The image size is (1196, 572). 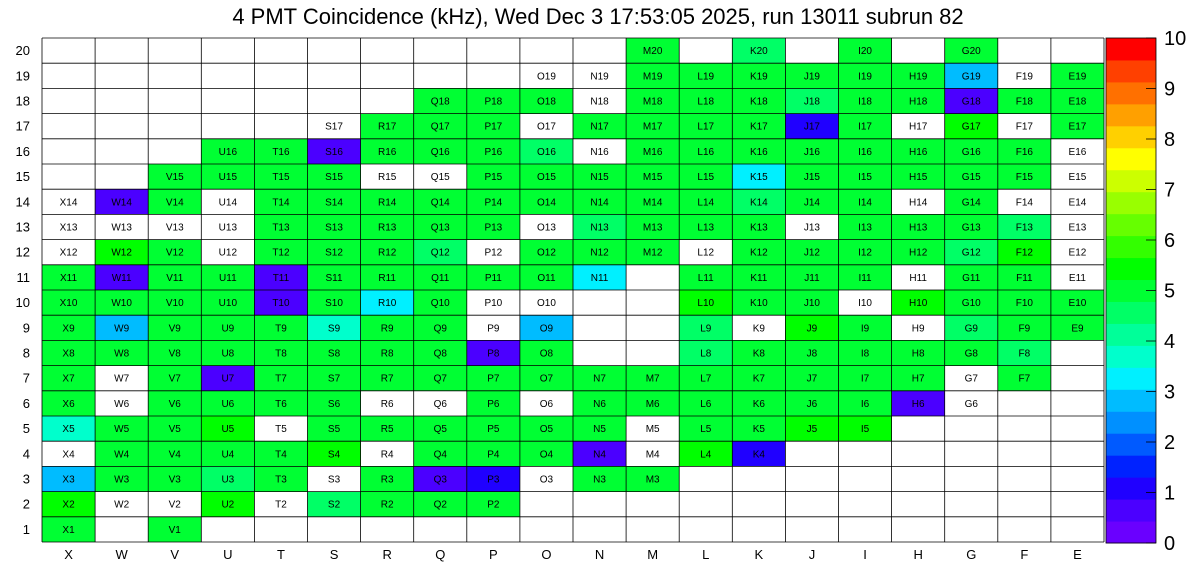 I want to click on cell-label-G6: G6, so click(x=972, y=404).